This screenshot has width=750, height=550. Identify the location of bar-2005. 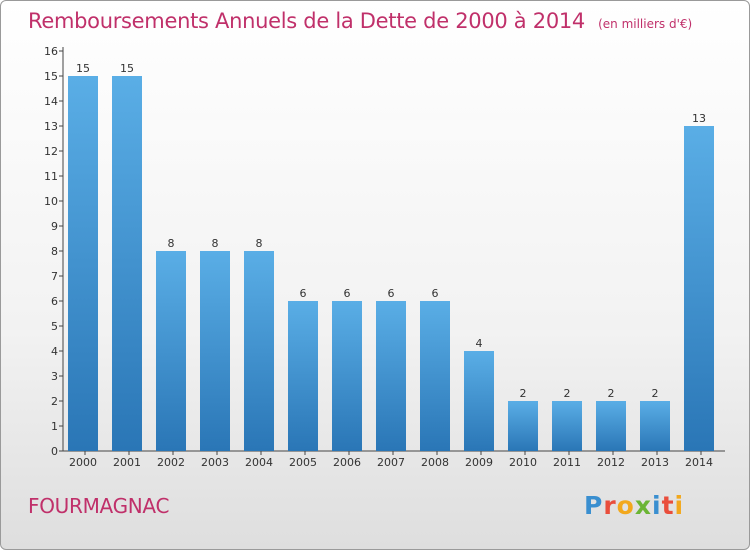
(303, 376).